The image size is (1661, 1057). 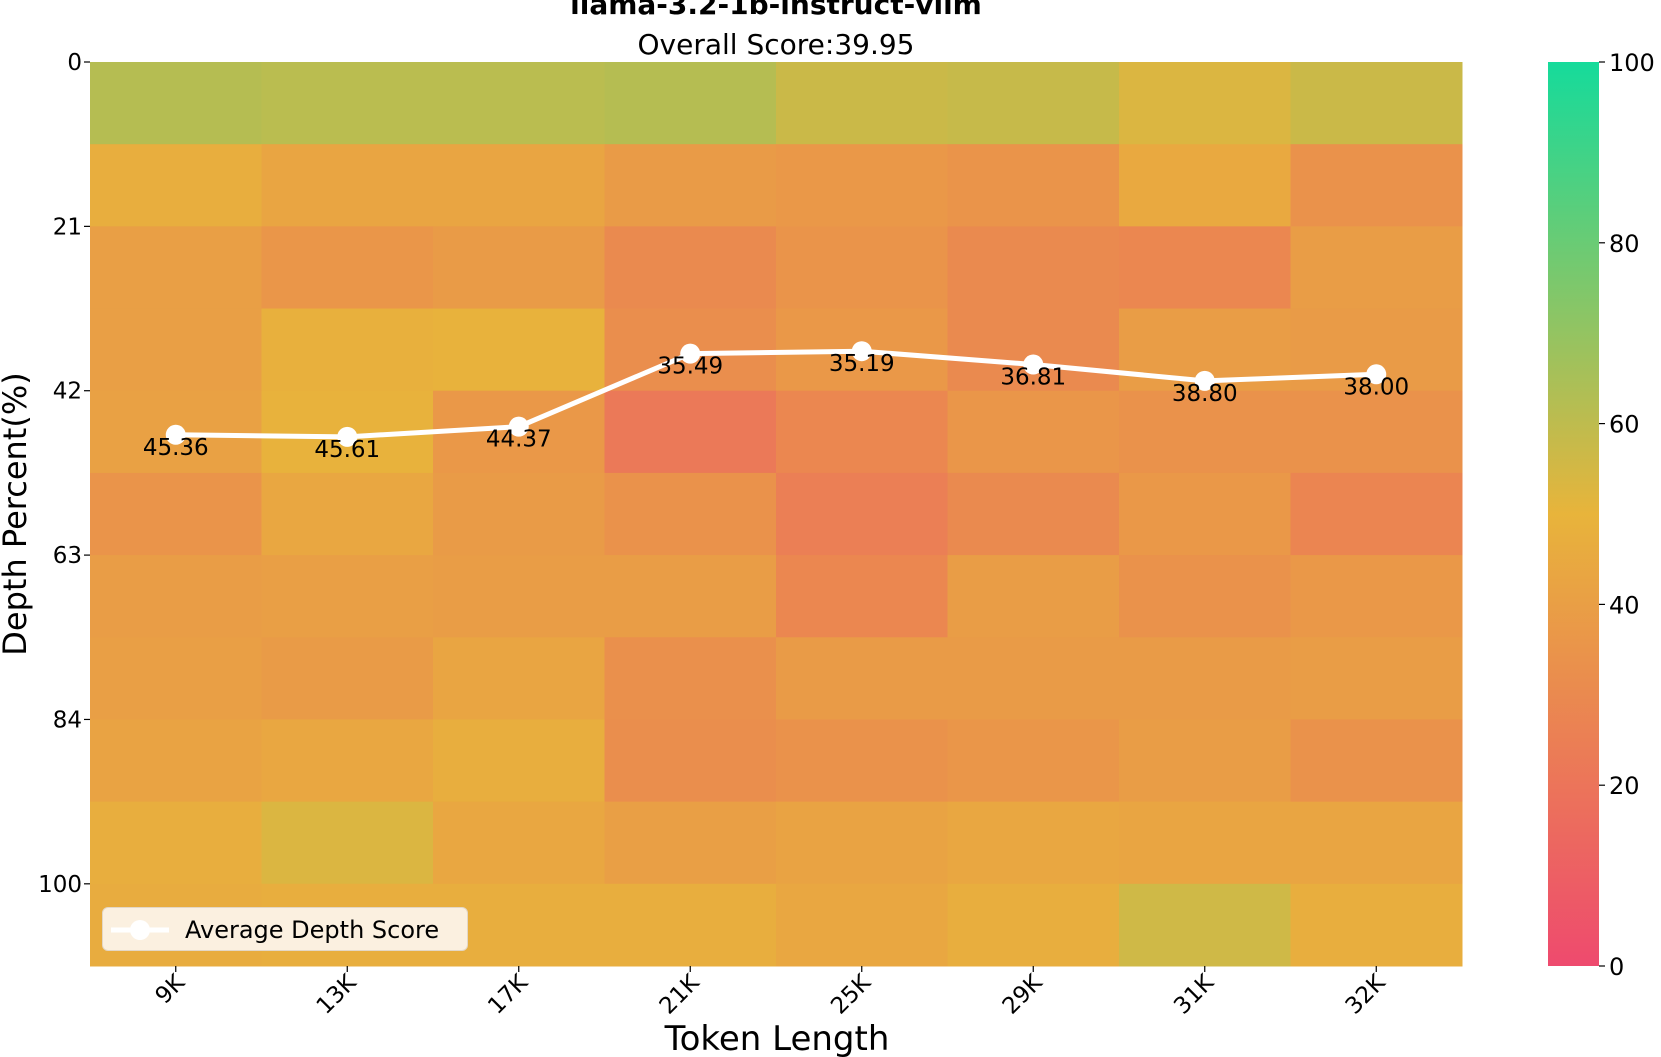 I want to click on average-depth-value-label: 38.00, so click(x=1376, y=387).